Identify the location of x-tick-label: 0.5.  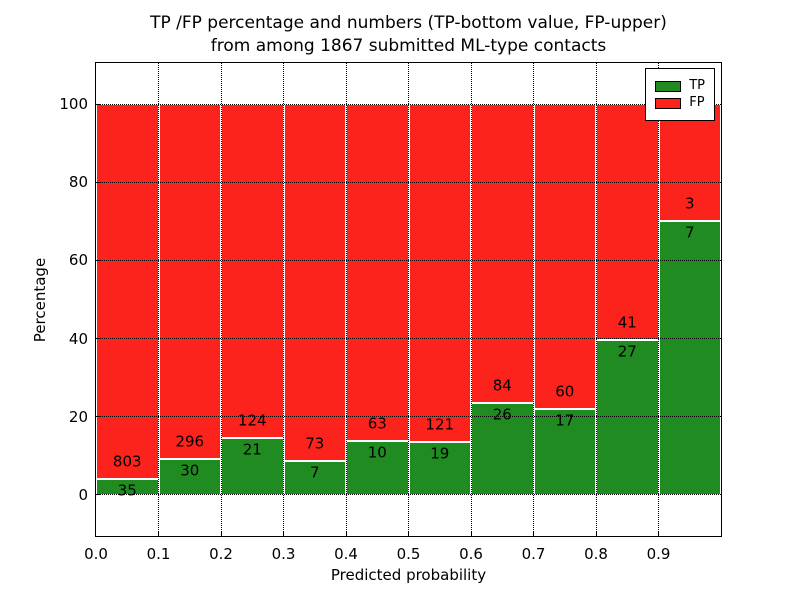
(408, 554).